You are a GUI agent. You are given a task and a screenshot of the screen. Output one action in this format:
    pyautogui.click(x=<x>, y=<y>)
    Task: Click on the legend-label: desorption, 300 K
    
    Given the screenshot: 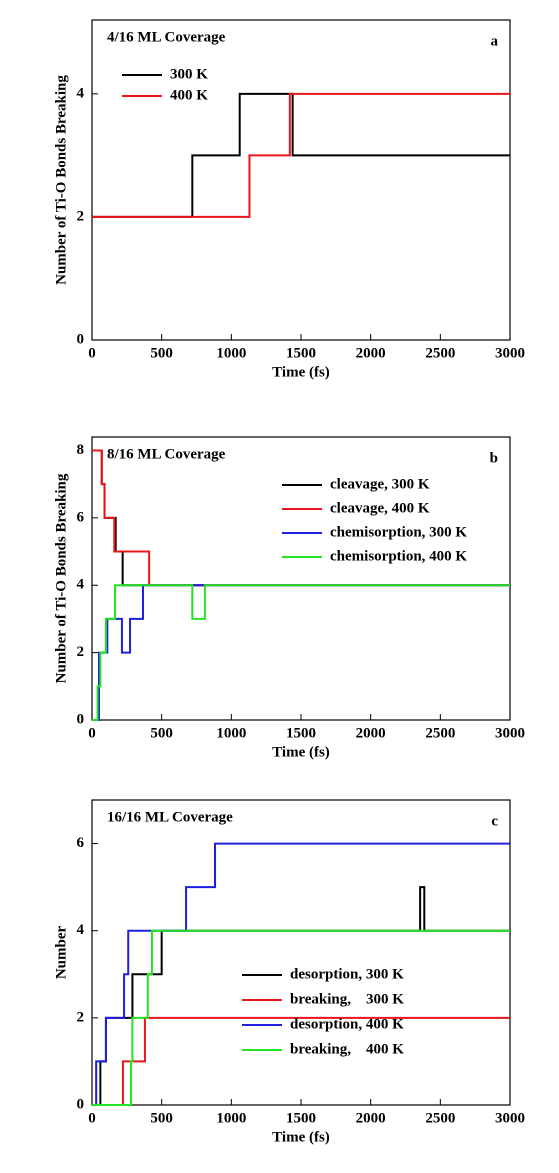 What is the action you would take?
    pyautogui.click(x=347, y=974)
    